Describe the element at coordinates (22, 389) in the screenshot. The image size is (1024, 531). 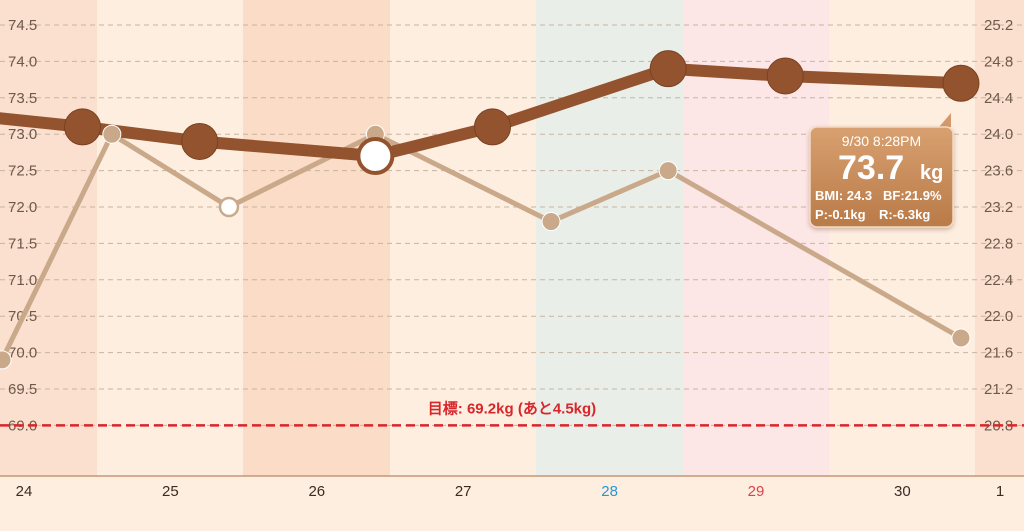
I see `left-axis-tick: 69.5` at that location.